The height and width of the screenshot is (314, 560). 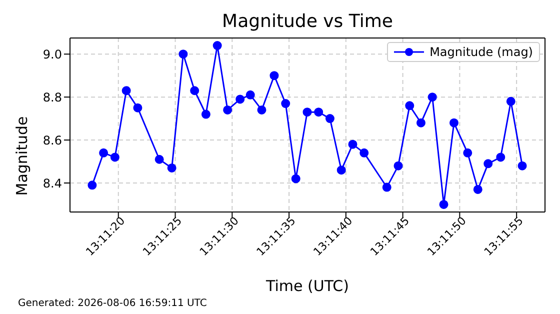 What do you see at coordinates (481, 52) in the screenshot?
I see `legend-label: Magnitude (mag)` at bounding box center [481, 52].